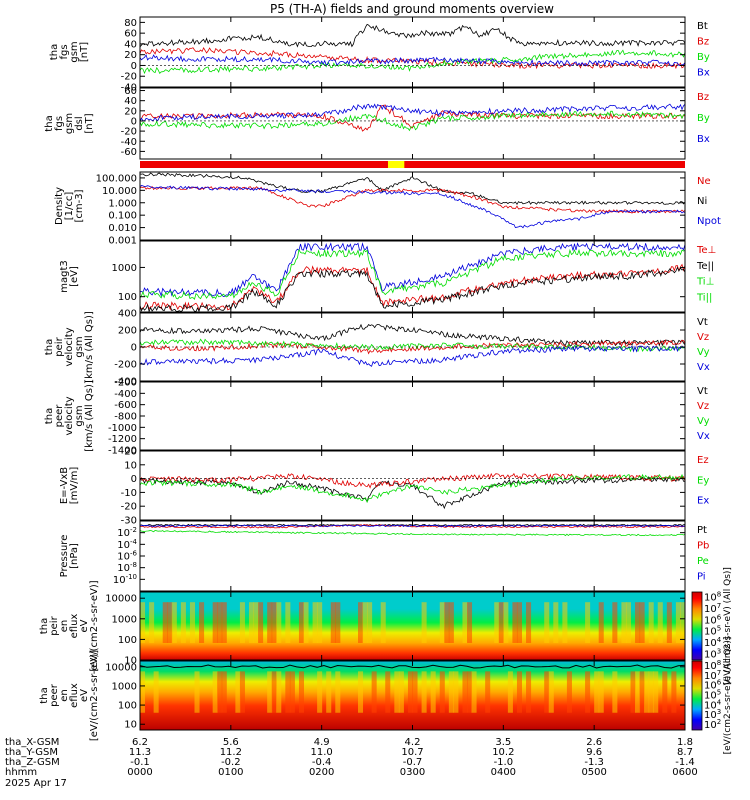 The width and height of the screenshot is (750, 800). I want to click on series-line-Pb, so click(412, 526).